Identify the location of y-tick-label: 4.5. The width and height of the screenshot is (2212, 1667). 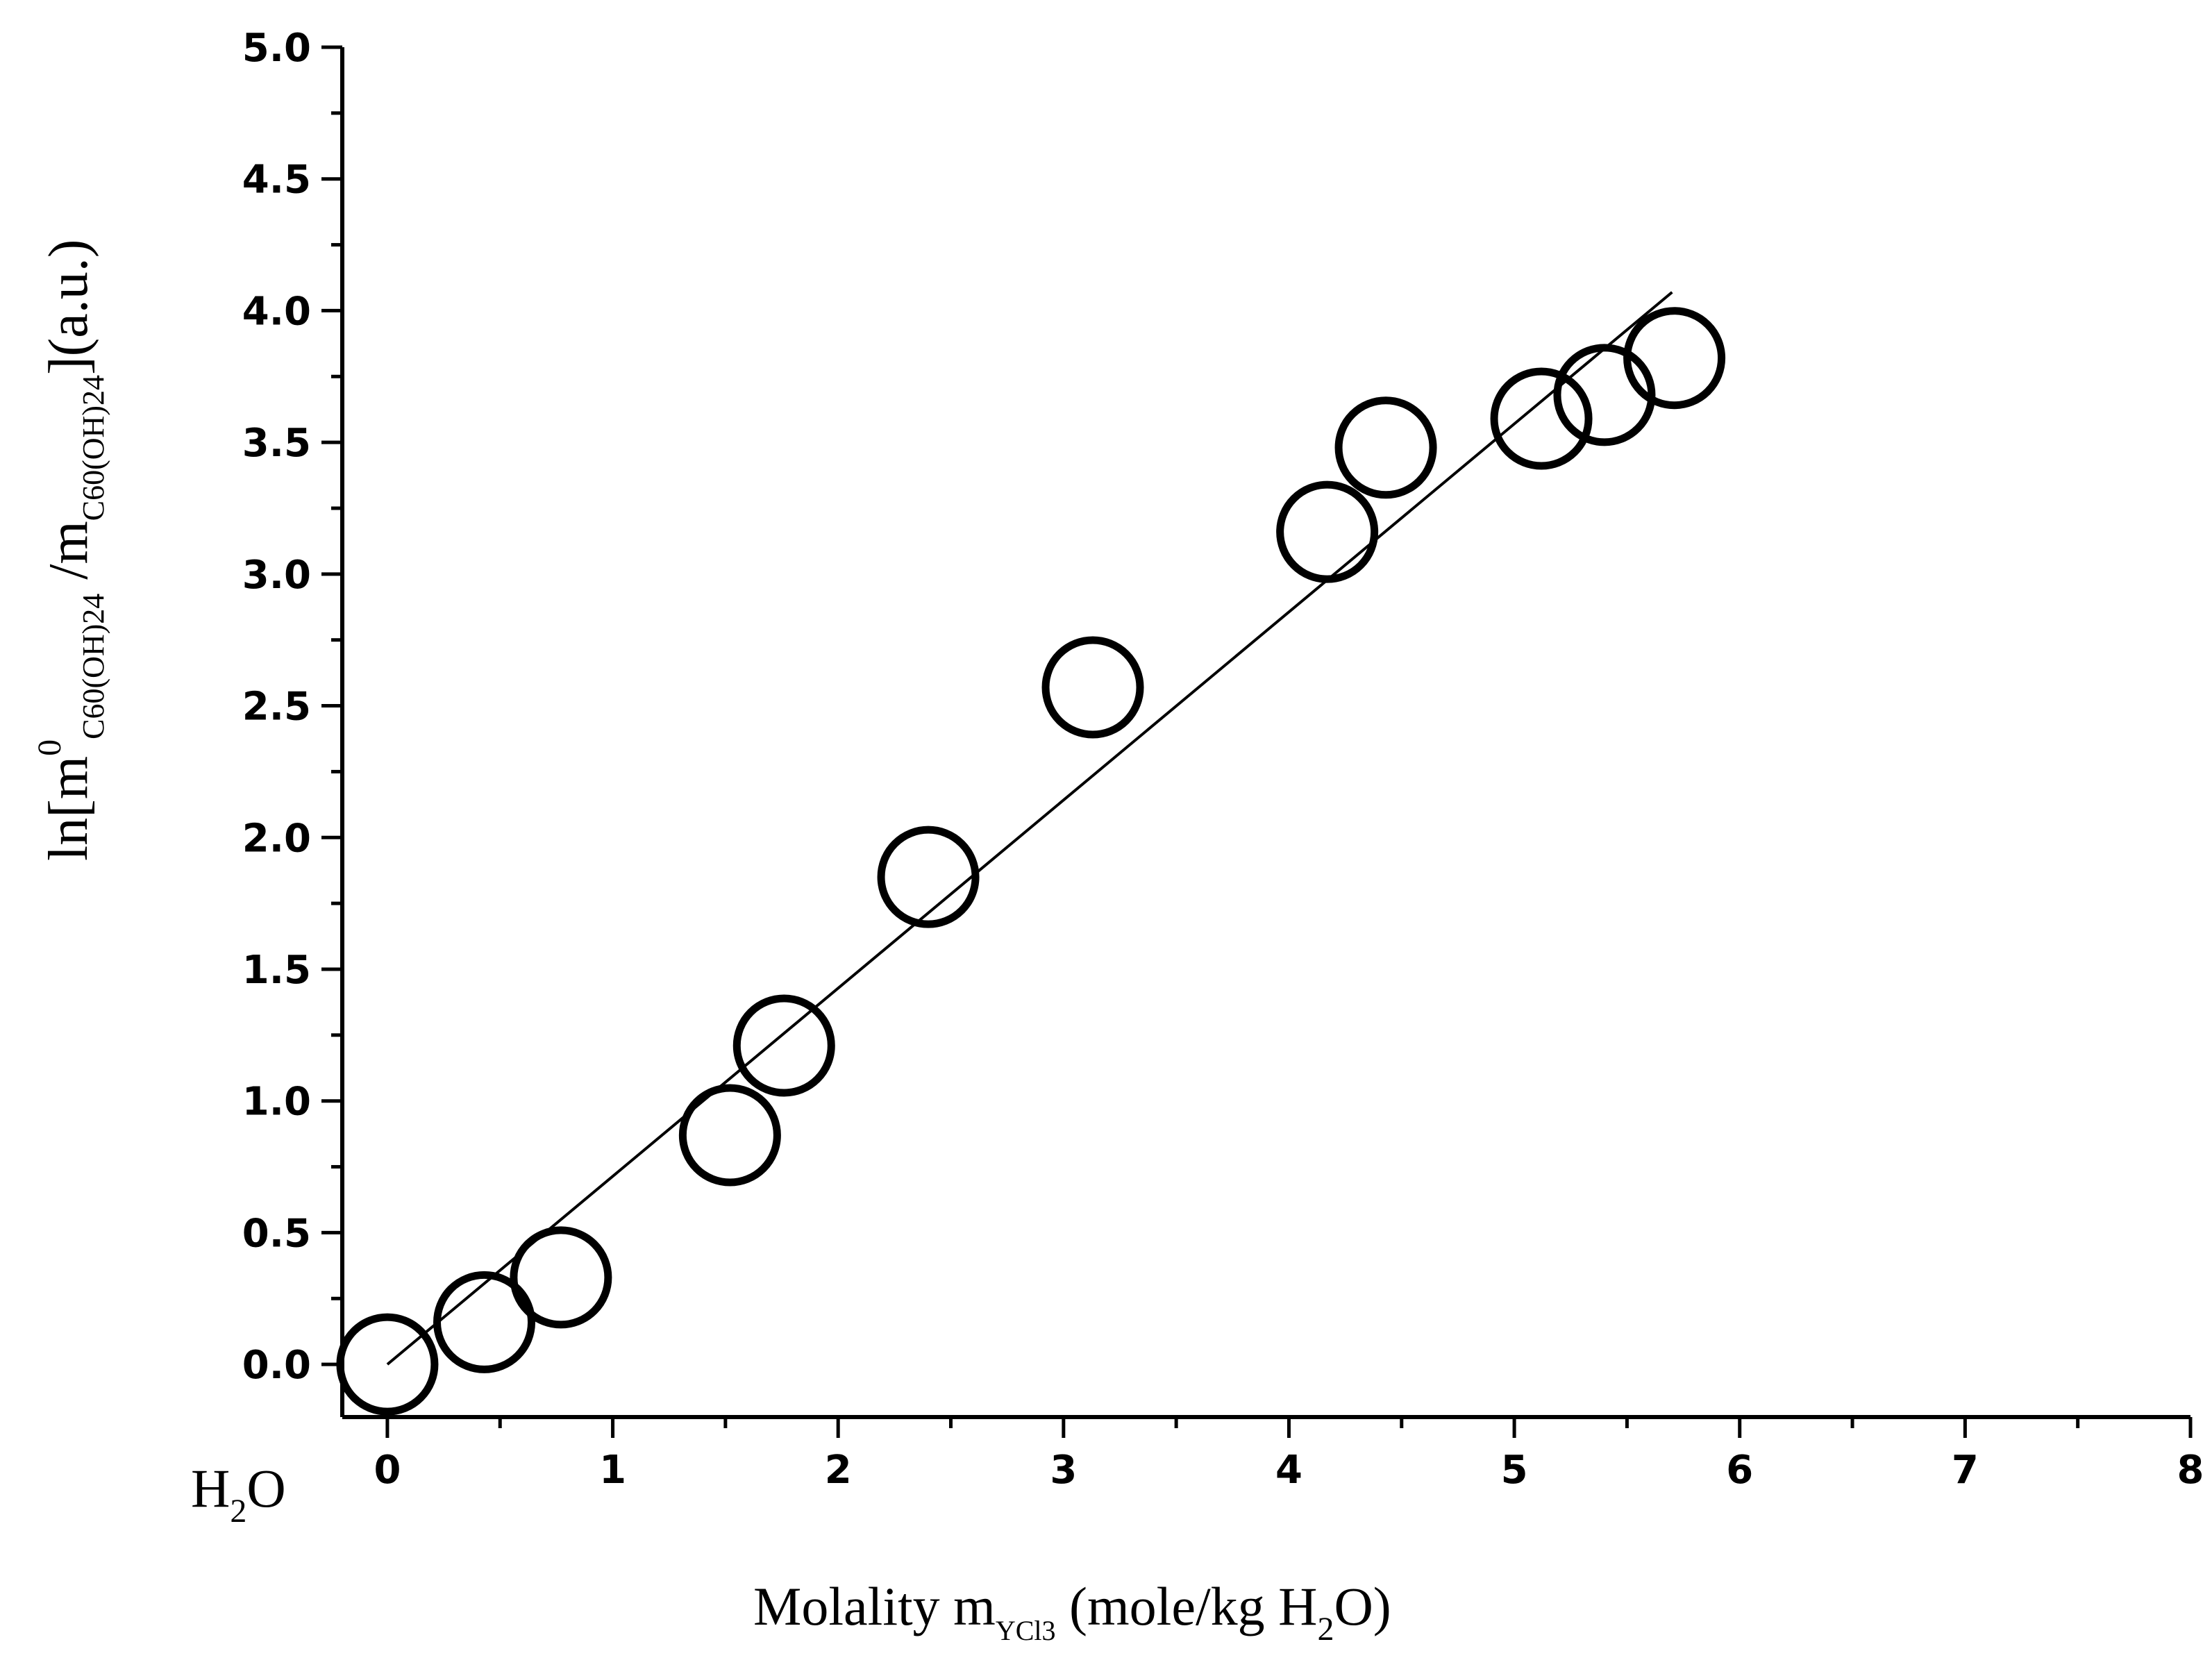
(276, 180).